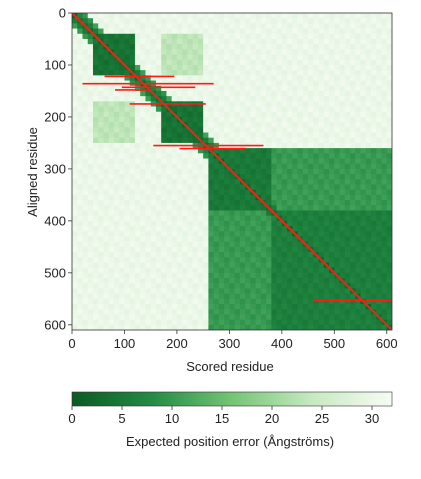 This screenshot has height=479, width=421. I want to click on colorbar-tick-label: 10, so click(172, 418).